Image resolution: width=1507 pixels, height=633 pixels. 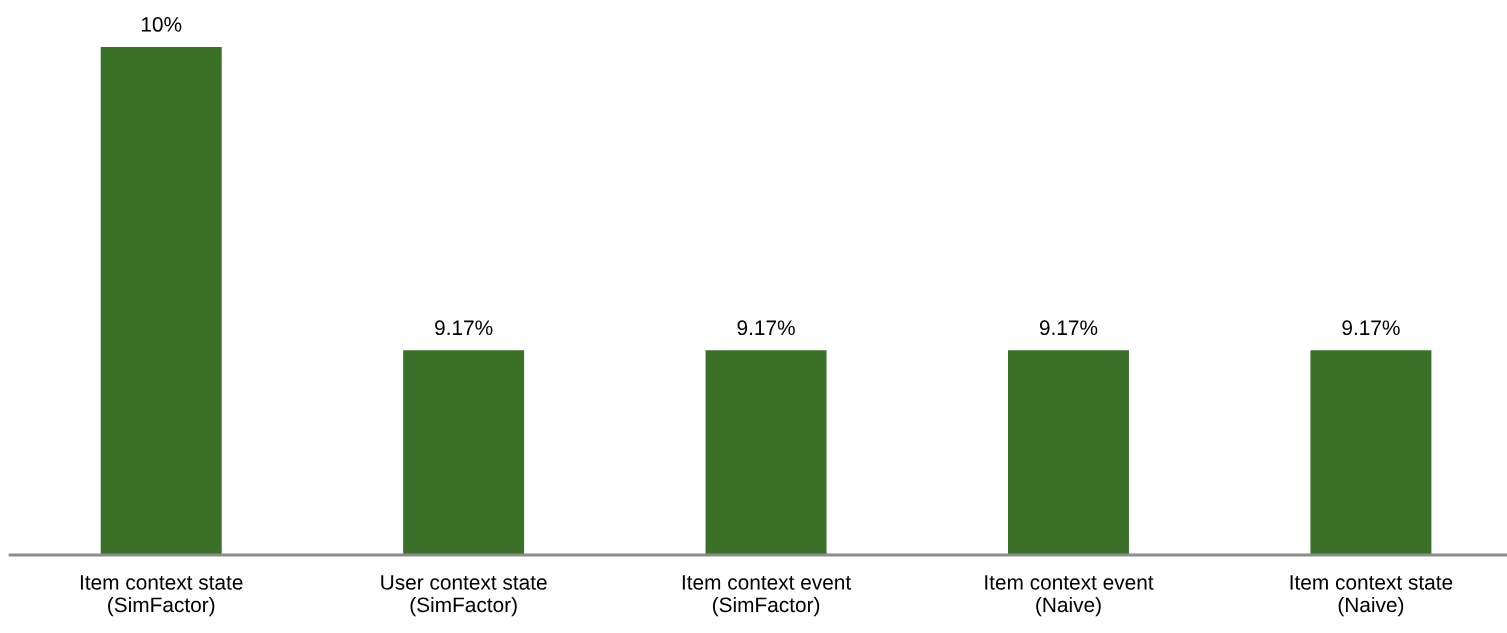 I want to click on data-label: 10%, so click(x=161, y=24).